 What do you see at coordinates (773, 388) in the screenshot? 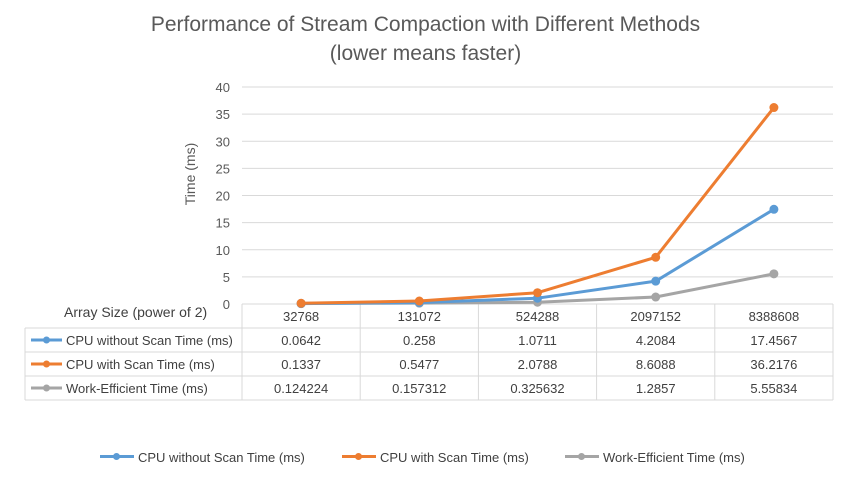
I see `table-cell: 5.55834` at bounding box center [773, 388].